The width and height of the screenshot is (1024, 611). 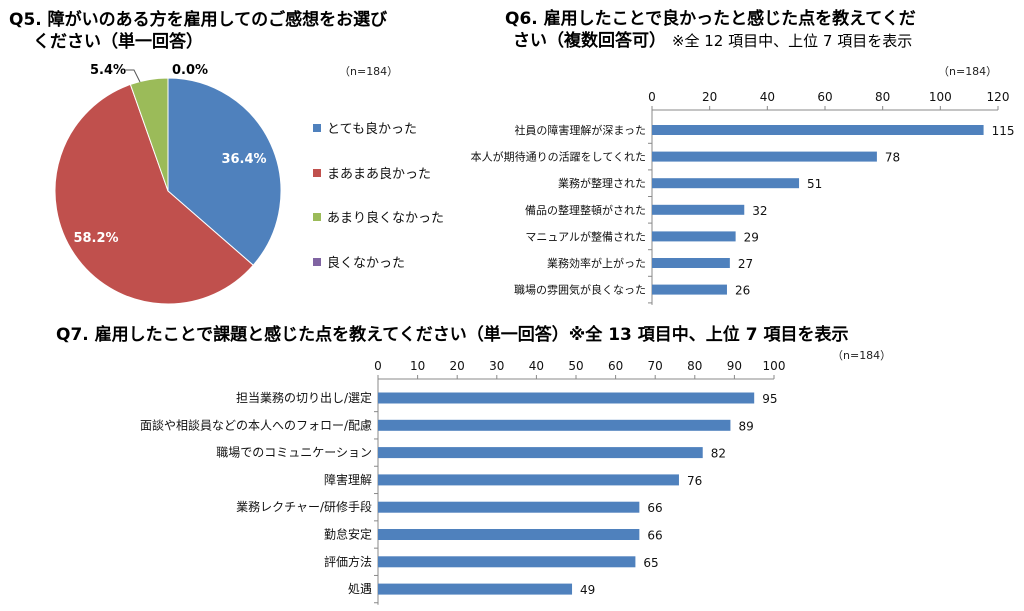 I want to click on q6-value-label-0: 115, so click(x=1003, y=131).